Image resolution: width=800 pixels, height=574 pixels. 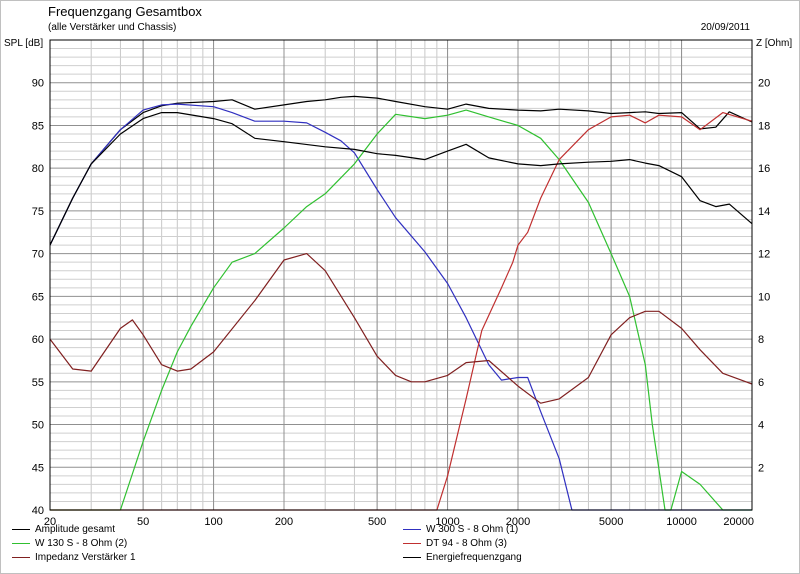 I want to click on y-tick-label: 80, so click(x=38, y=169).